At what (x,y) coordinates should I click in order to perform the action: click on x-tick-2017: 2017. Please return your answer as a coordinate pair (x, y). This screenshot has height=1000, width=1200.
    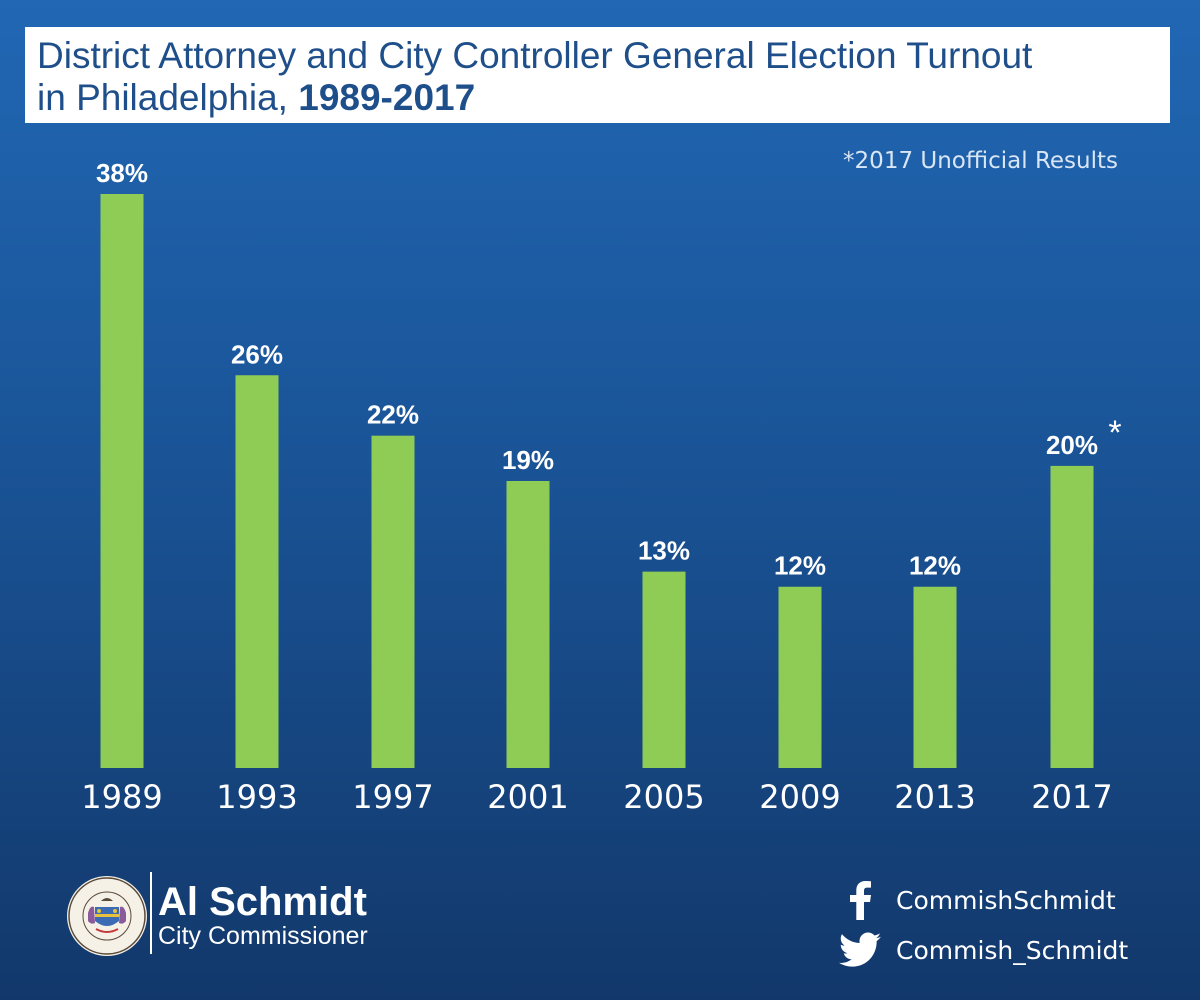
    Looking at the image, I should click on (1071, 797).